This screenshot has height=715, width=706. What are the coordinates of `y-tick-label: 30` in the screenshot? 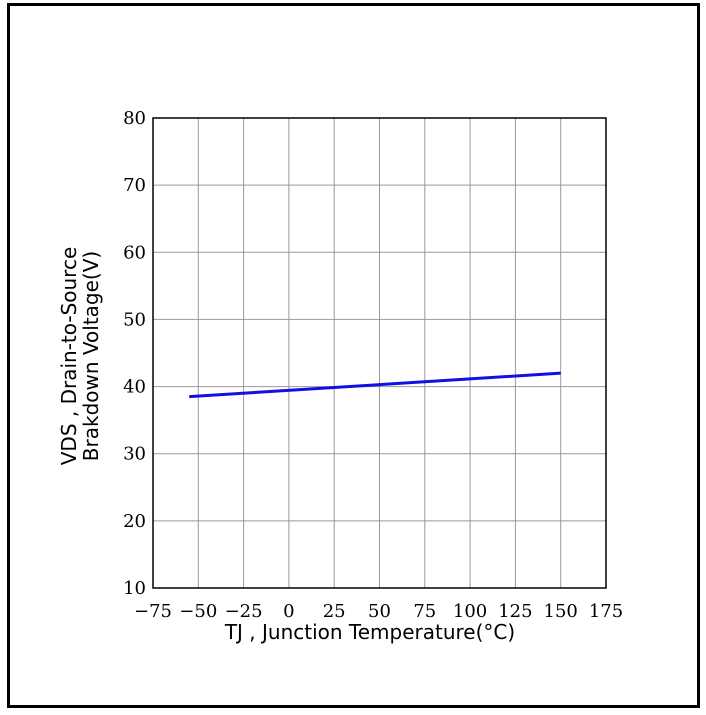 It's located at (134, 454).